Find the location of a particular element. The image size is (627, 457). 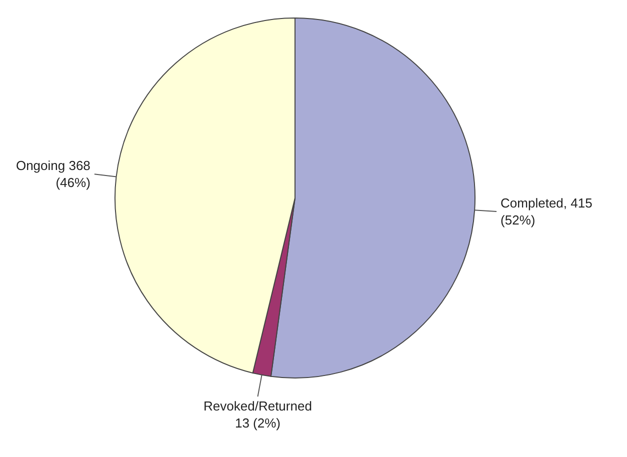

slice-label: Ongoing 368 (46%) is located at coordinates (53, 174).